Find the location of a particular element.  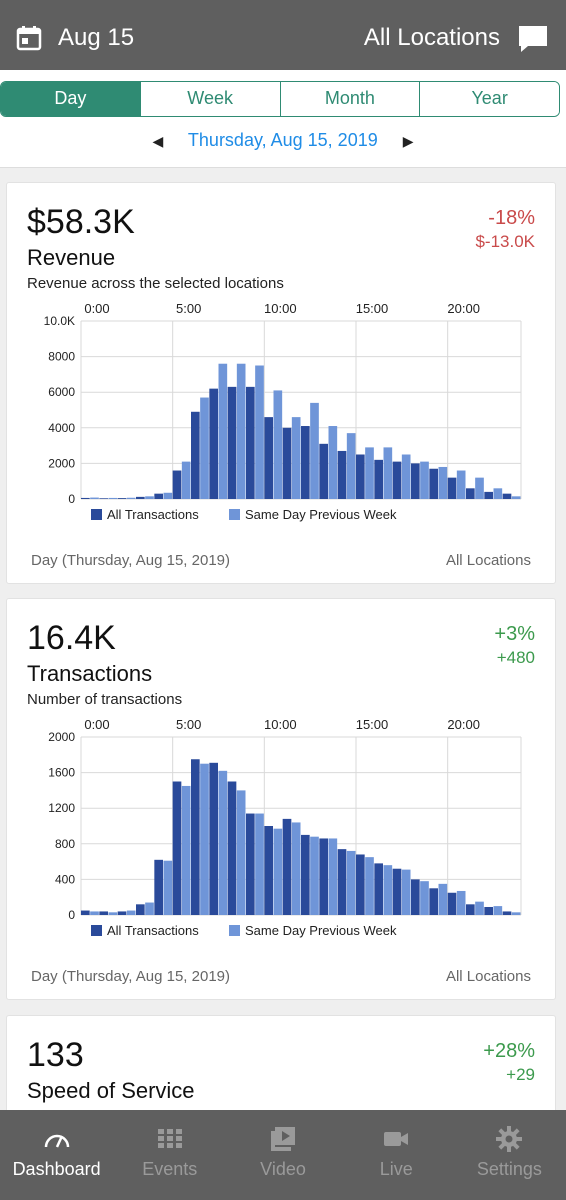

bottom-tab-bar: Dashboard Events Video Live is located at coordinates (283, 1155).